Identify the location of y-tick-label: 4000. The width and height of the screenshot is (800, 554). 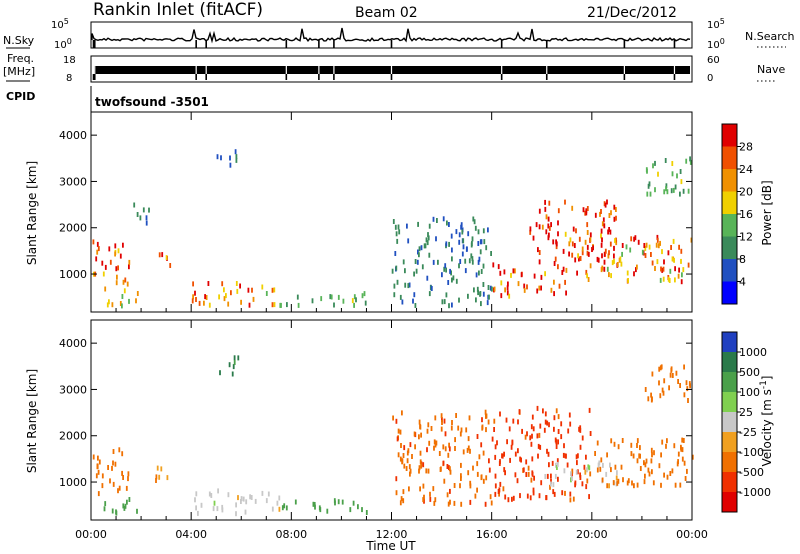
(73, 135).